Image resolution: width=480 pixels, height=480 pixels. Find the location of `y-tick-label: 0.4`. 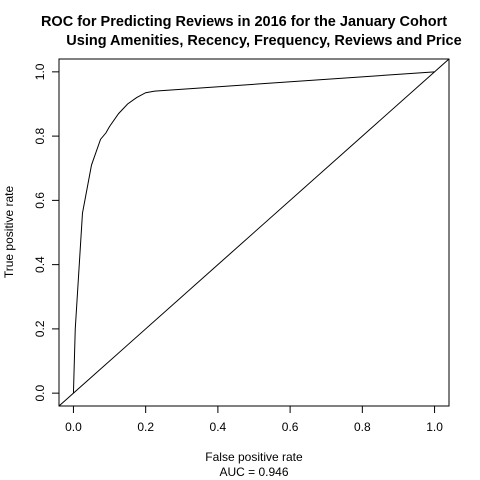

y-tick-label: 0.4 is located at coordinates (40, 264).